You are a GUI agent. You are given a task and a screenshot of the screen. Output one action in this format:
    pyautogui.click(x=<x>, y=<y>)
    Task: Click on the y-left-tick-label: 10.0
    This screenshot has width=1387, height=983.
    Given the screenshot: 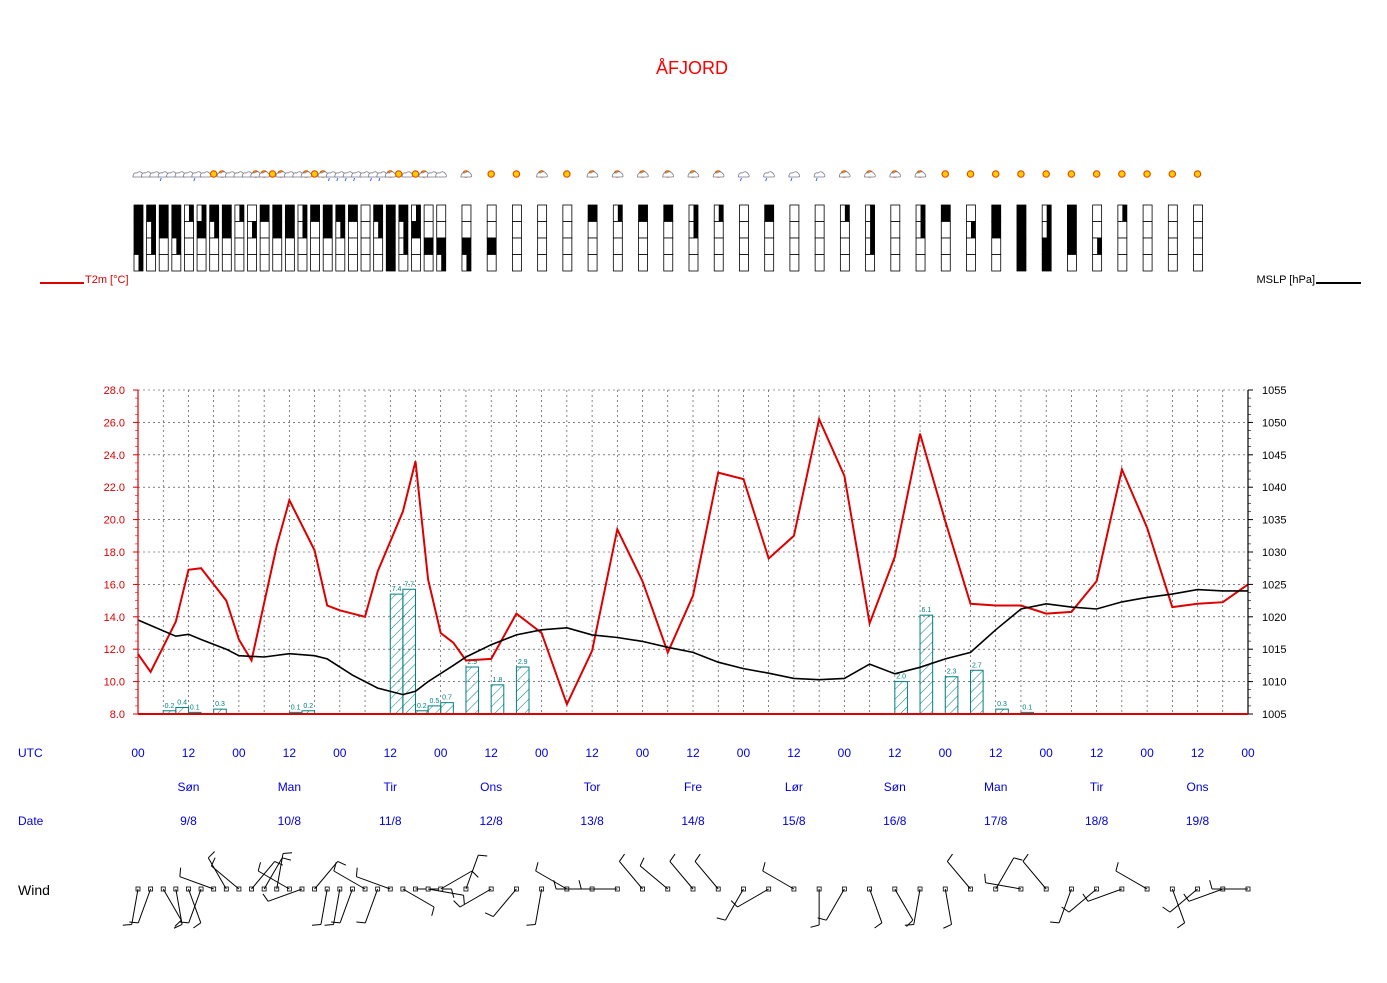 What is the action you would take?
    pyautogui.click(x=114, y=683)
    